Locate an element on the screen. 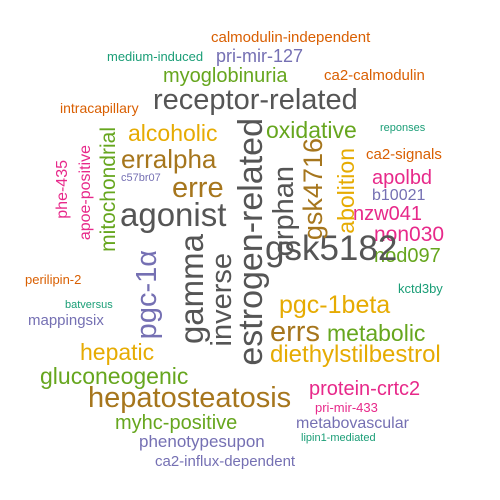 The width and height of the screenshot is (500, 500). word-hepatic: hepatic is located at coordinates (117, 352).